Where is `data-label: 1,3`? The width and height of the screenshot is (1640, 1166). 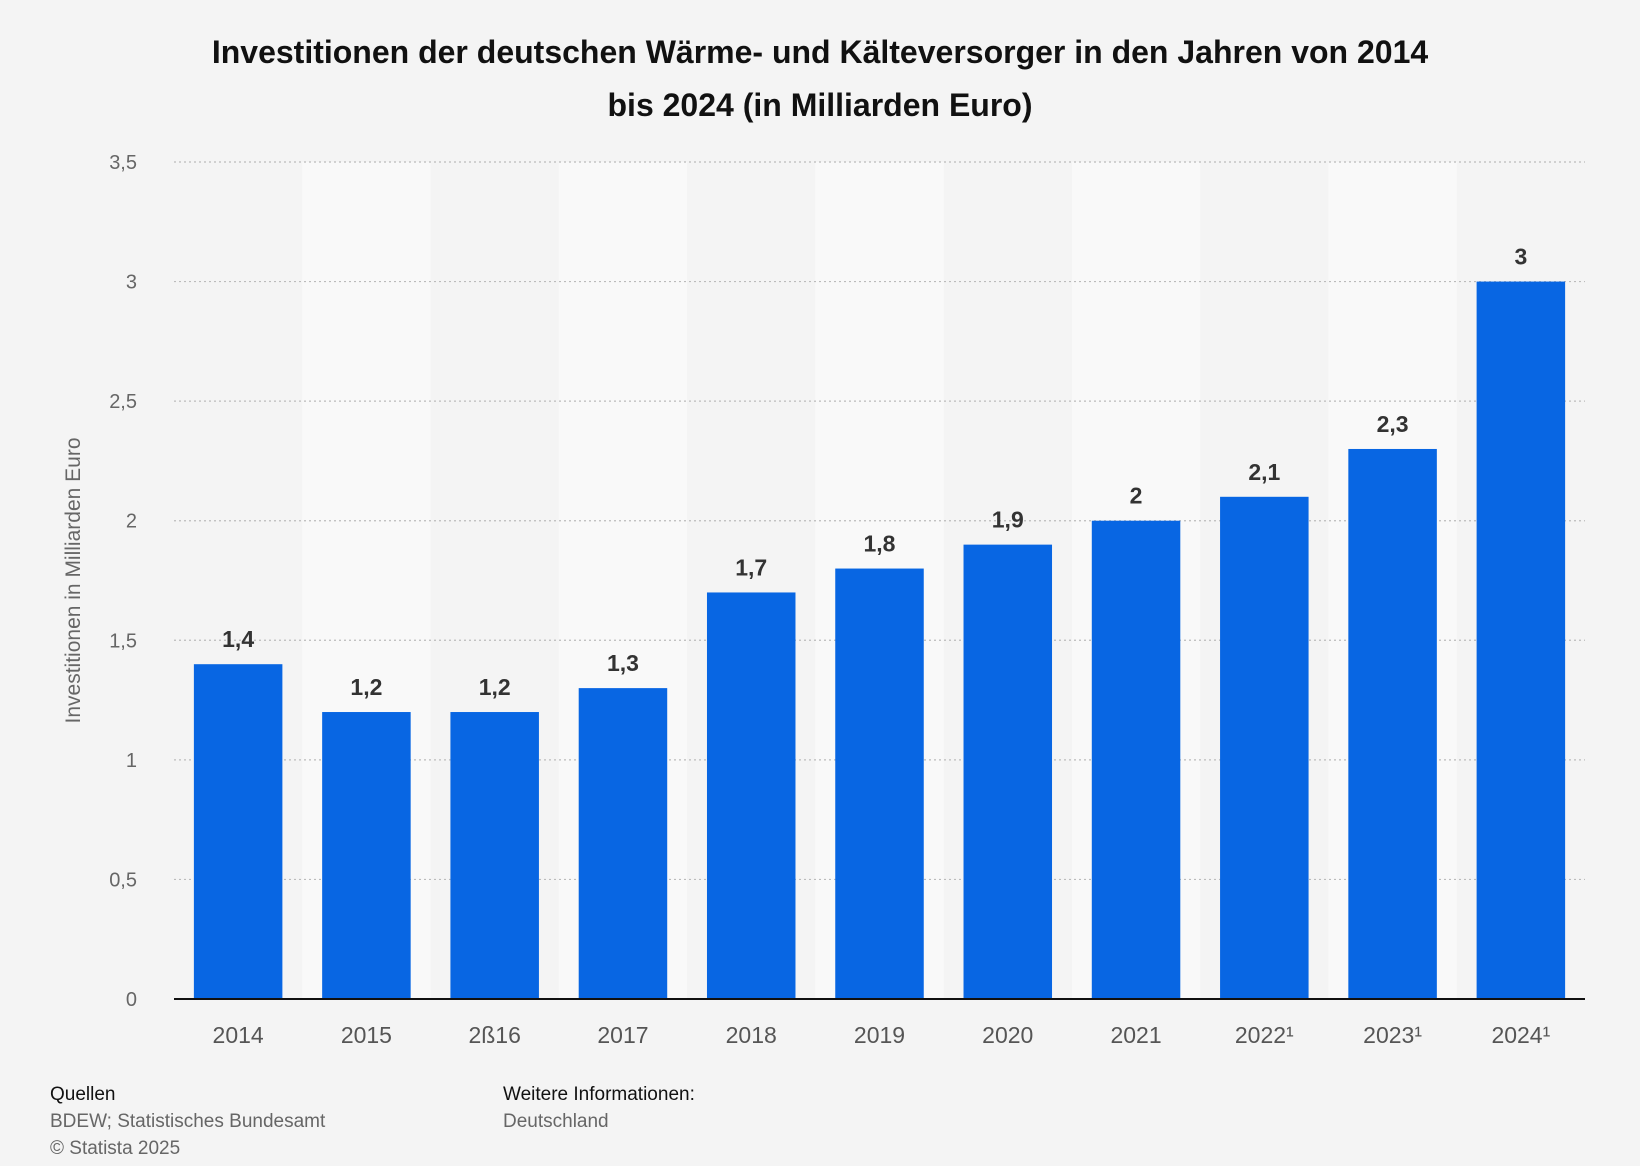 data-label: 1,3 is located at coordinates (623, 663).